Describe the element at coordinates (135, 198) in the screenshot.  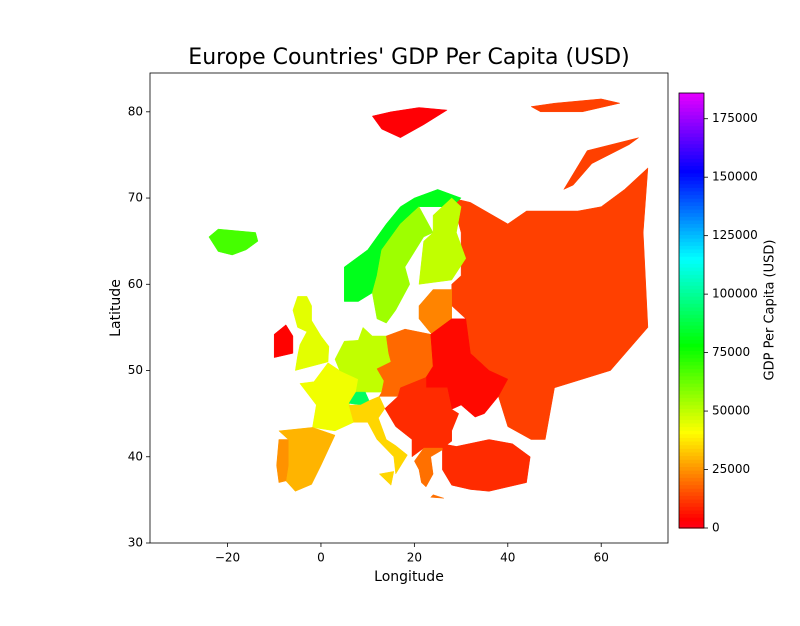
I see `y-tick-label: 70` at that location.